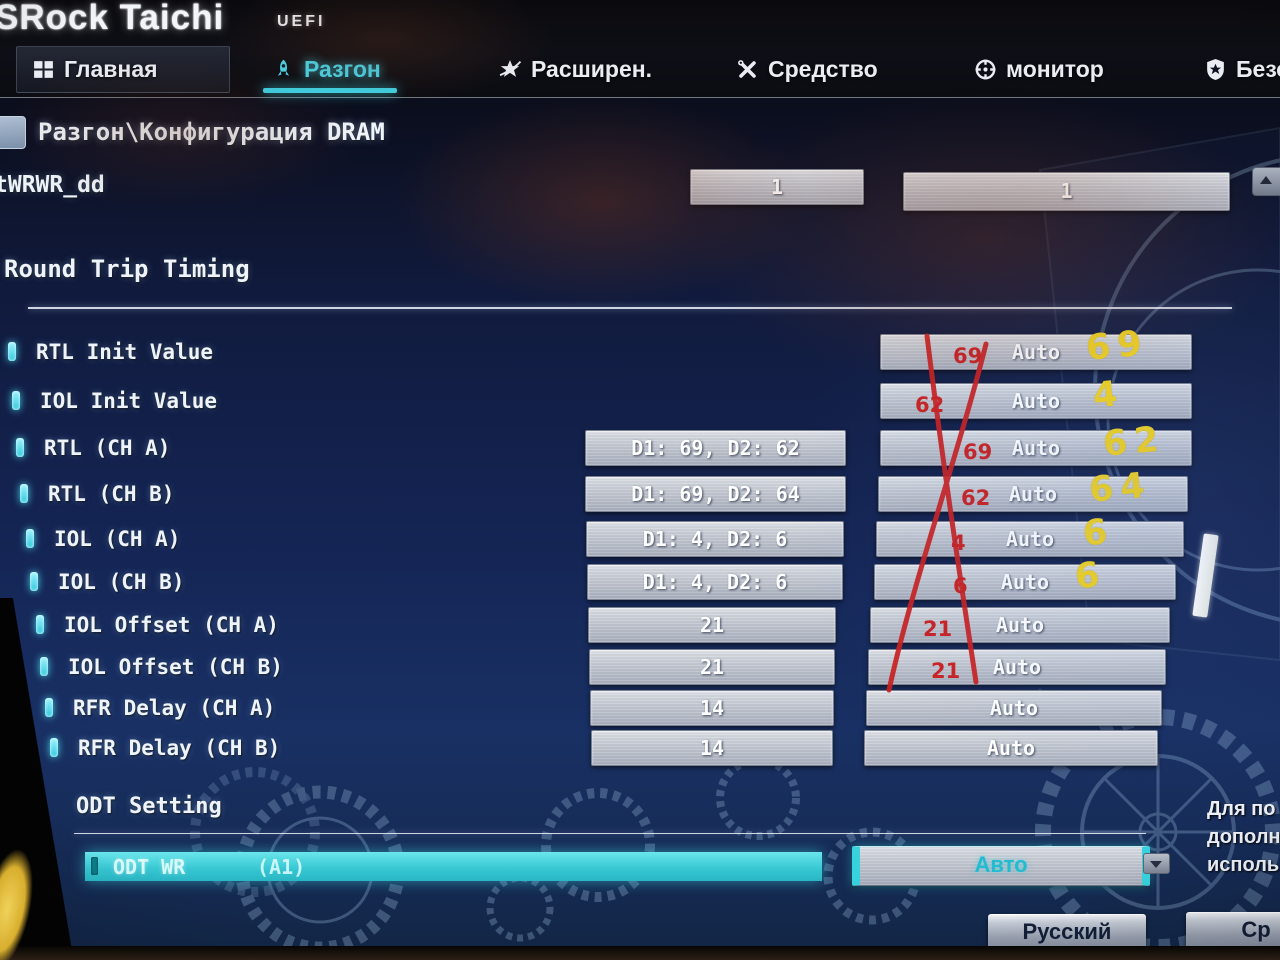  Describe the element at coordinates (117, 539) in the screenshot. I see `setting-label: IOL (CH A)` at that location.